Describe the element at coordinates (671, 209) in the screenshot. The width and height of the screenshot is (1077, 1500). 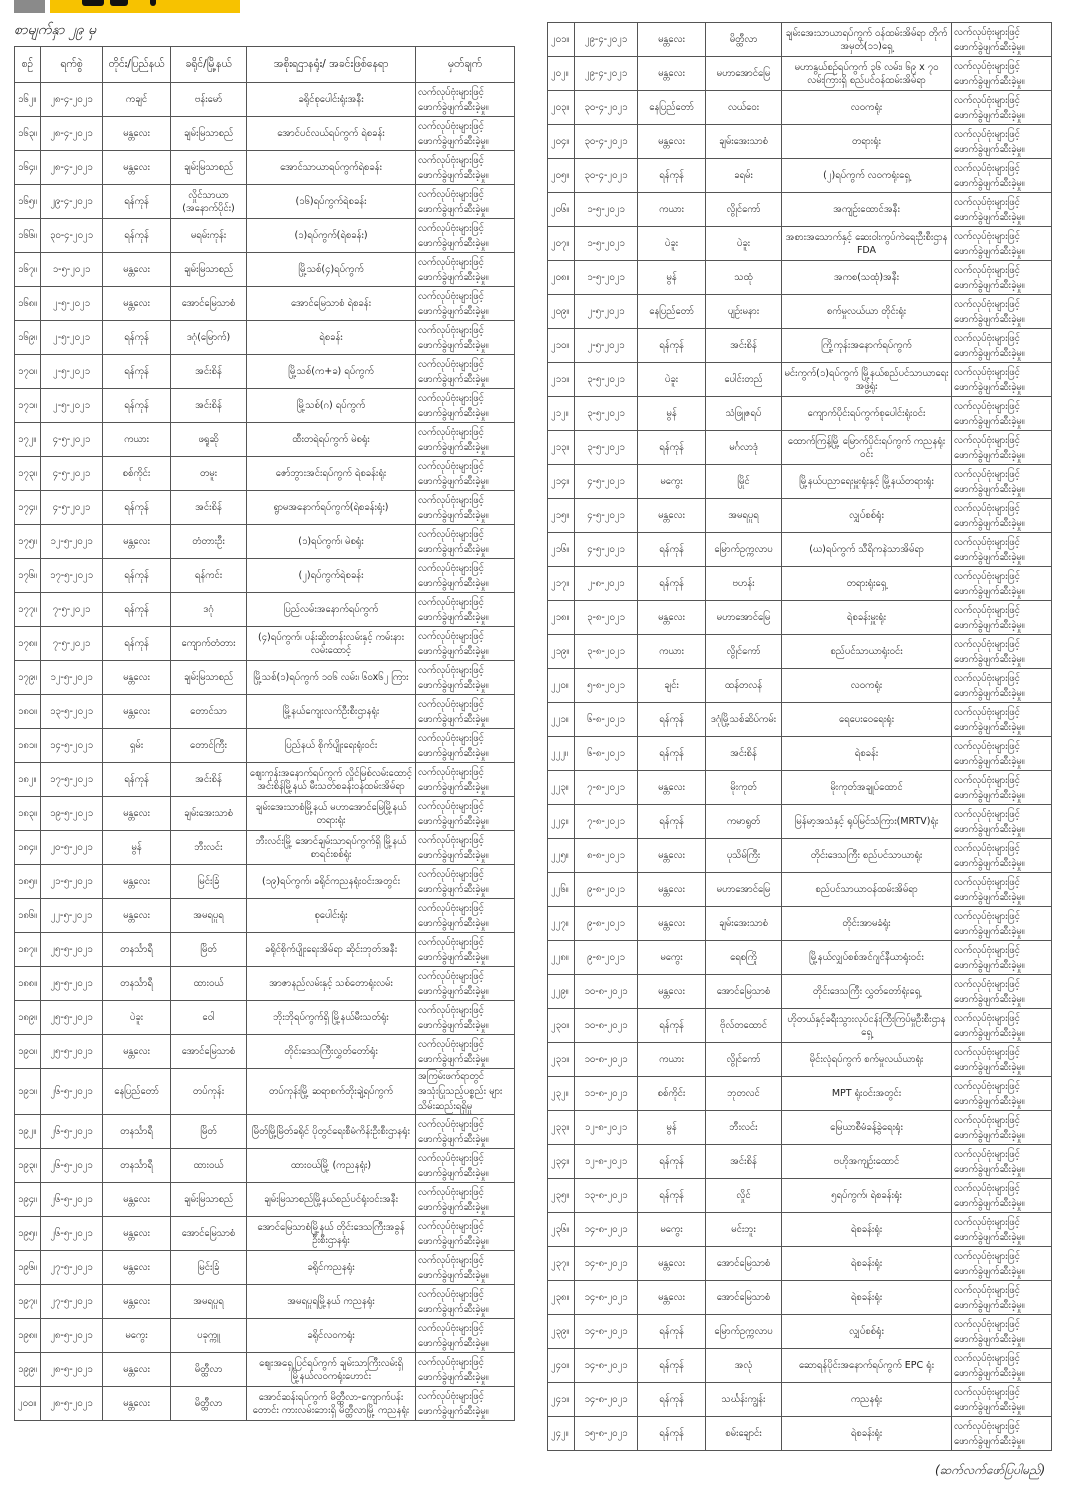
I see `region-cell: ကယား` at that location.